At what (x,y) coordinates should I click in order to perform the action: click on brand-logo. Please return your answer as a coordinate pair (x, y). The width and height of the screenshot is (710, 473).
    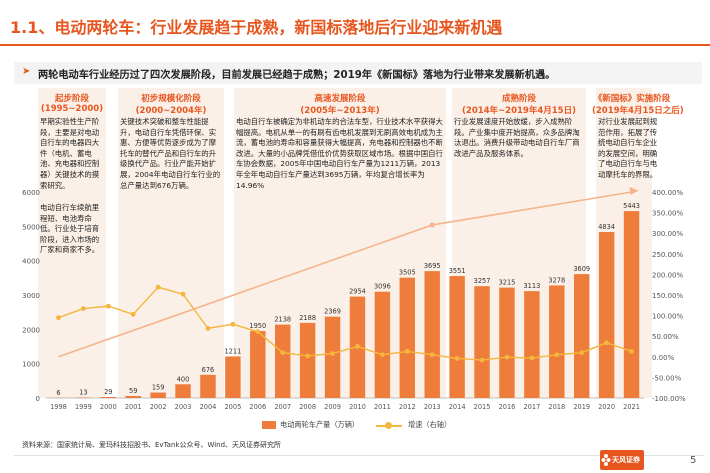
    Looking at the image, I should click on (622, 460).